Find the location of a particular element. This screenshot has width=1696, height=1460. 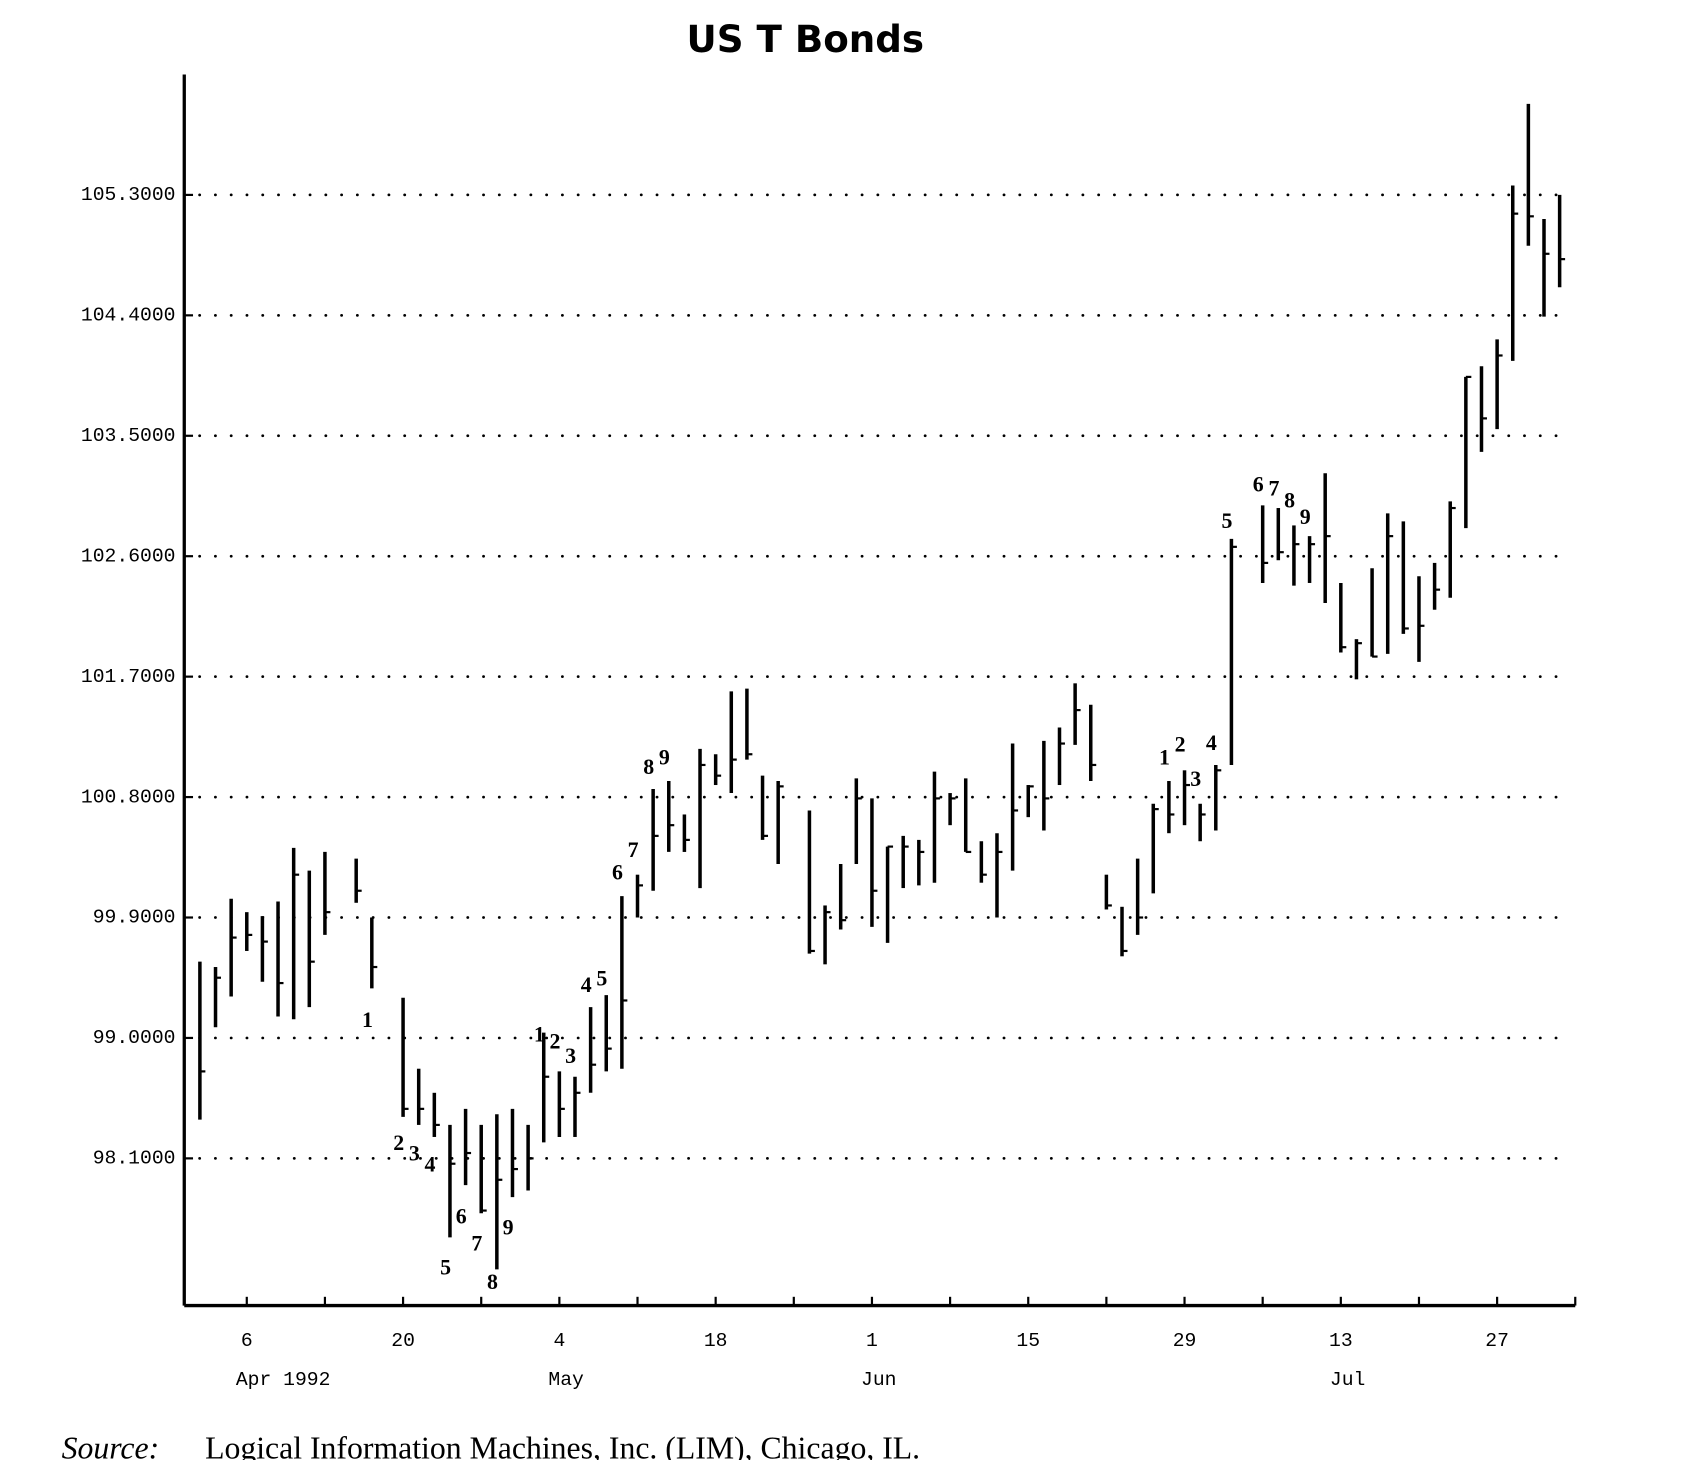

y-tick-label: 99.0000 is located at coordinates (134, 1038).